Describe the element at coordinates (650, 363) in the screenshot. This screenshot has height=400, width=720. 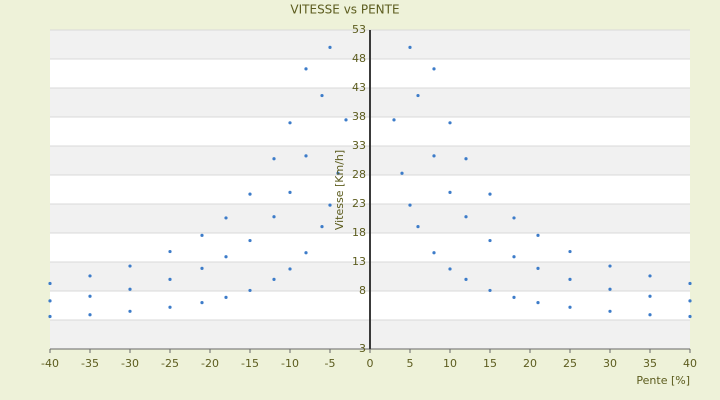
I see `x-tick-label: 35` at that location.